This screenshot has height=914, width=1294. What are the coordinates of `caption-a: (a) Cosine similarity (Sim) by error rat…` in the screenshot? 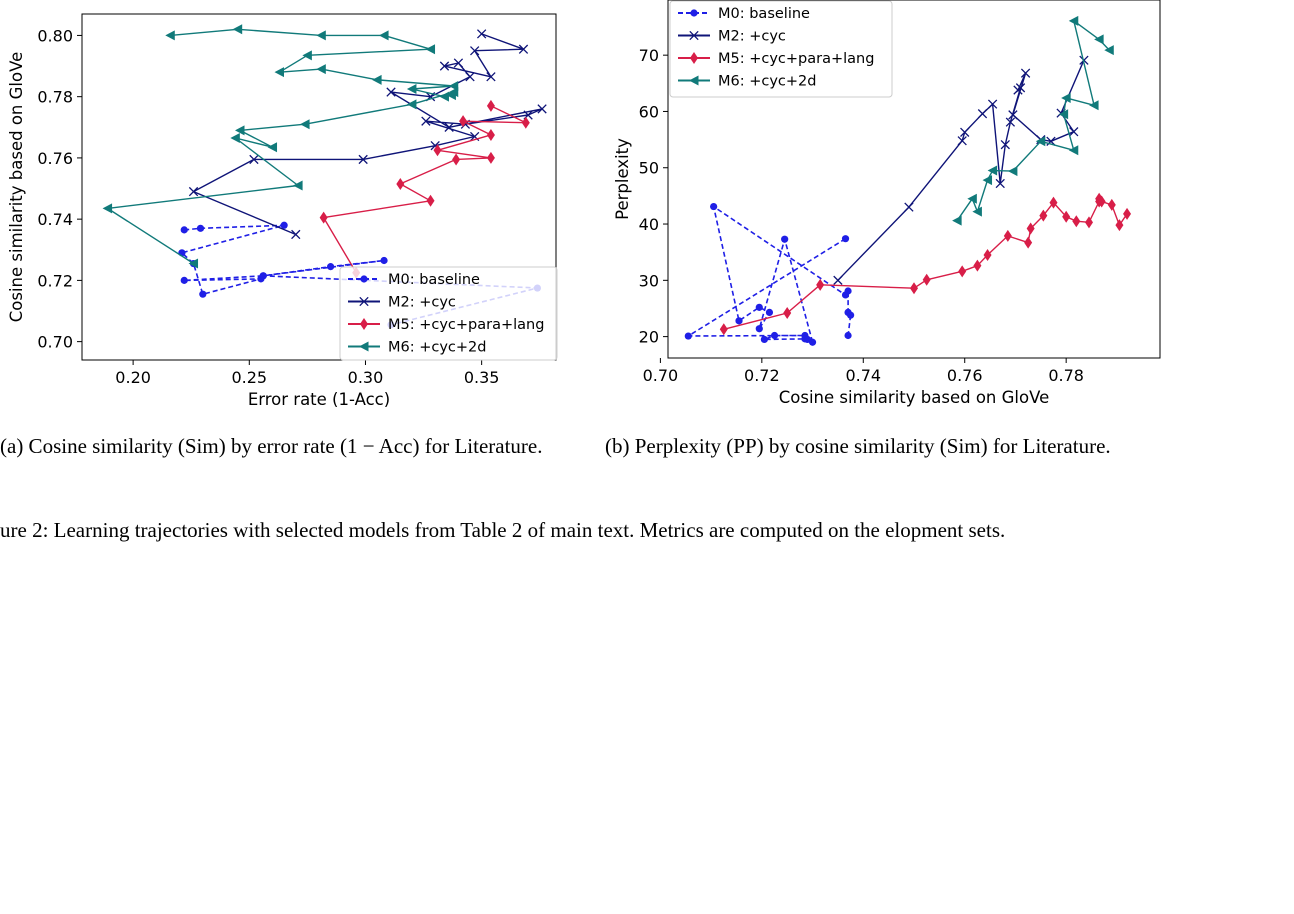 It's located at (271, 446).